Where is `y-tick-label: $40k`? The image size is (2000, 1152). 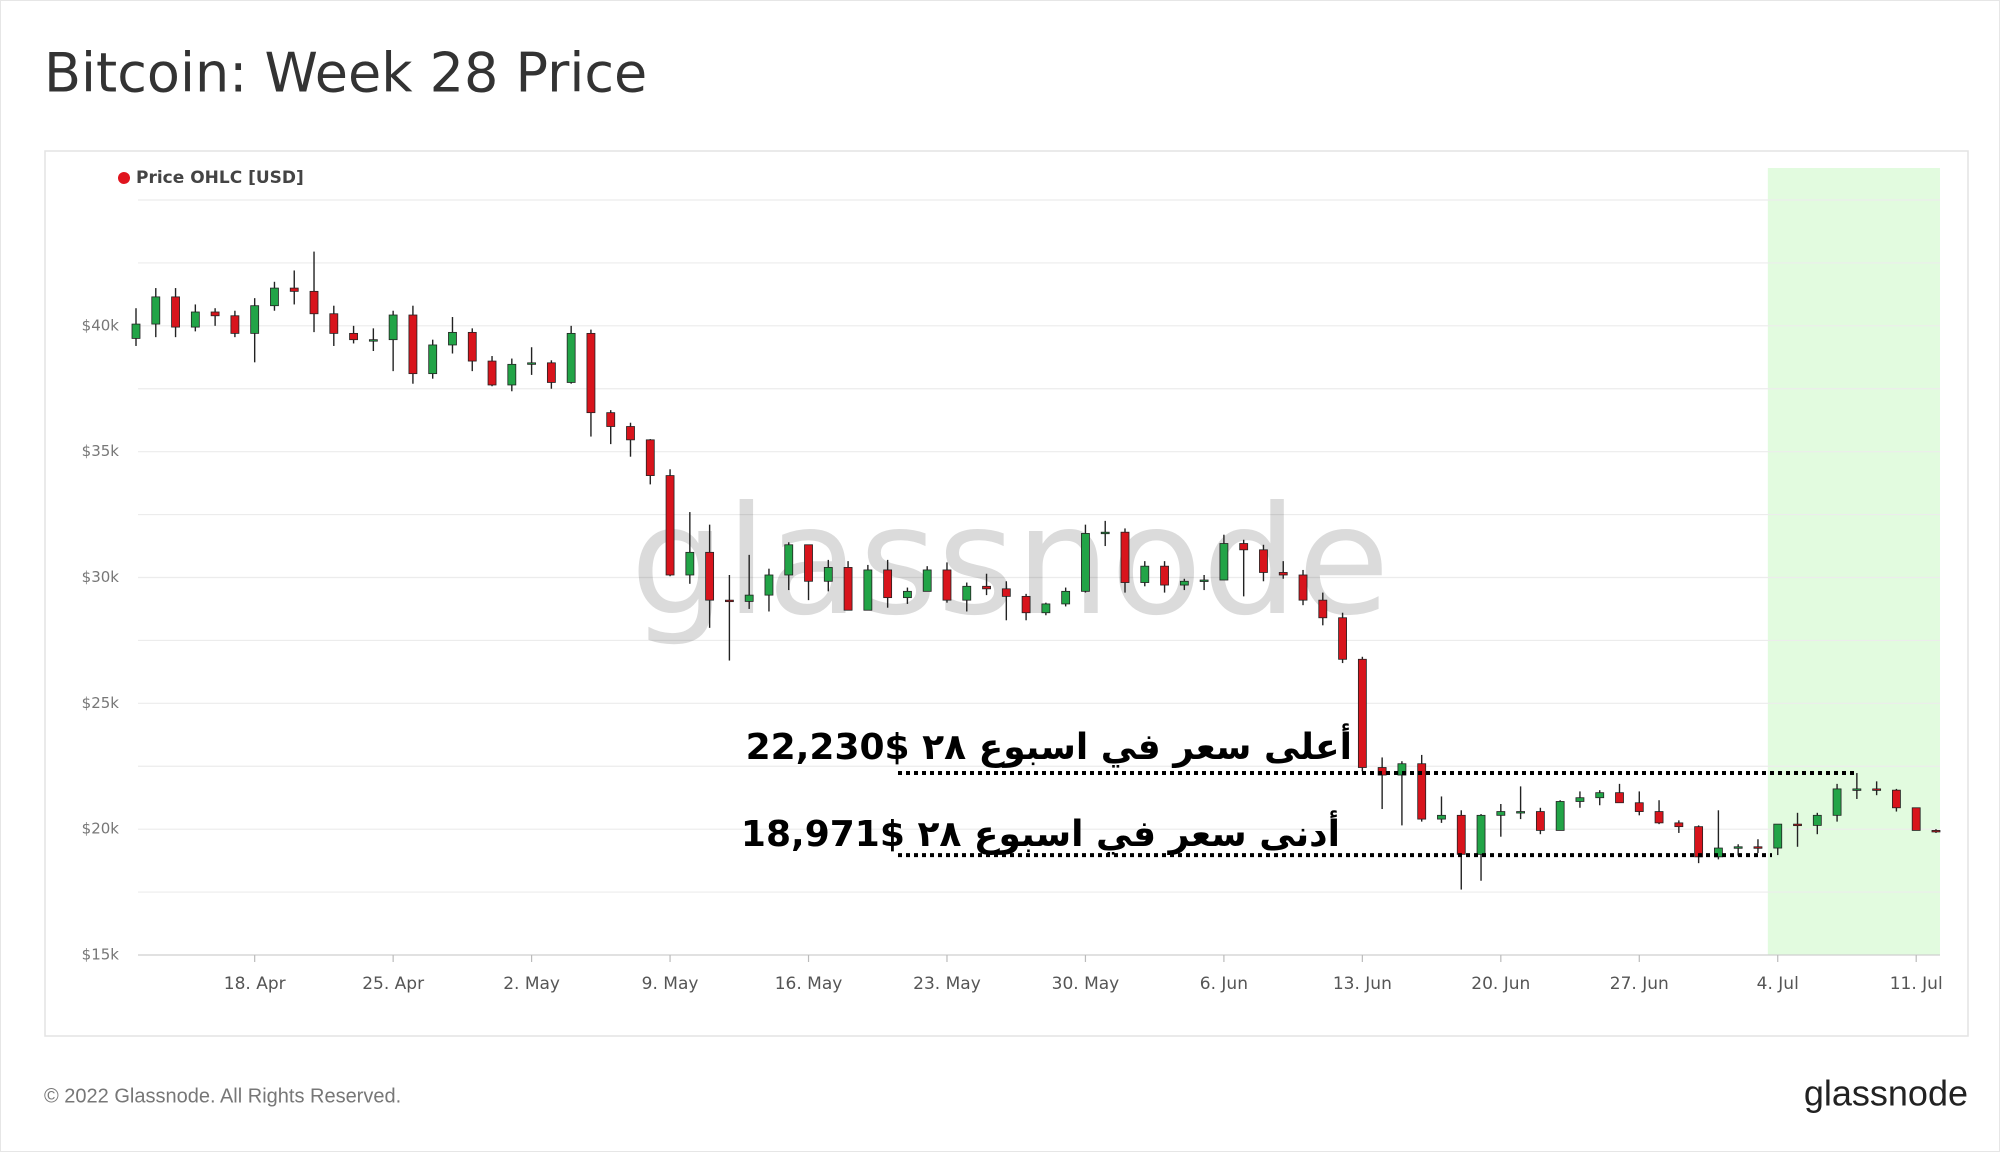
y-tick-label: $40k is located at coordinates (101, 325).